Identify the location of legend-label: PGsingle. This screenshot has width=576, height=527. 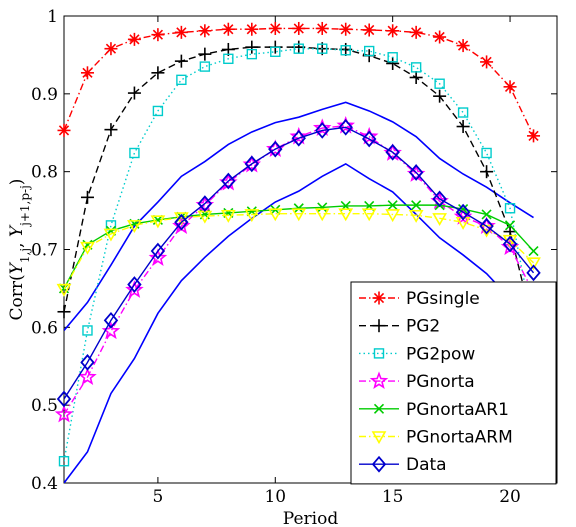
(443, 299).